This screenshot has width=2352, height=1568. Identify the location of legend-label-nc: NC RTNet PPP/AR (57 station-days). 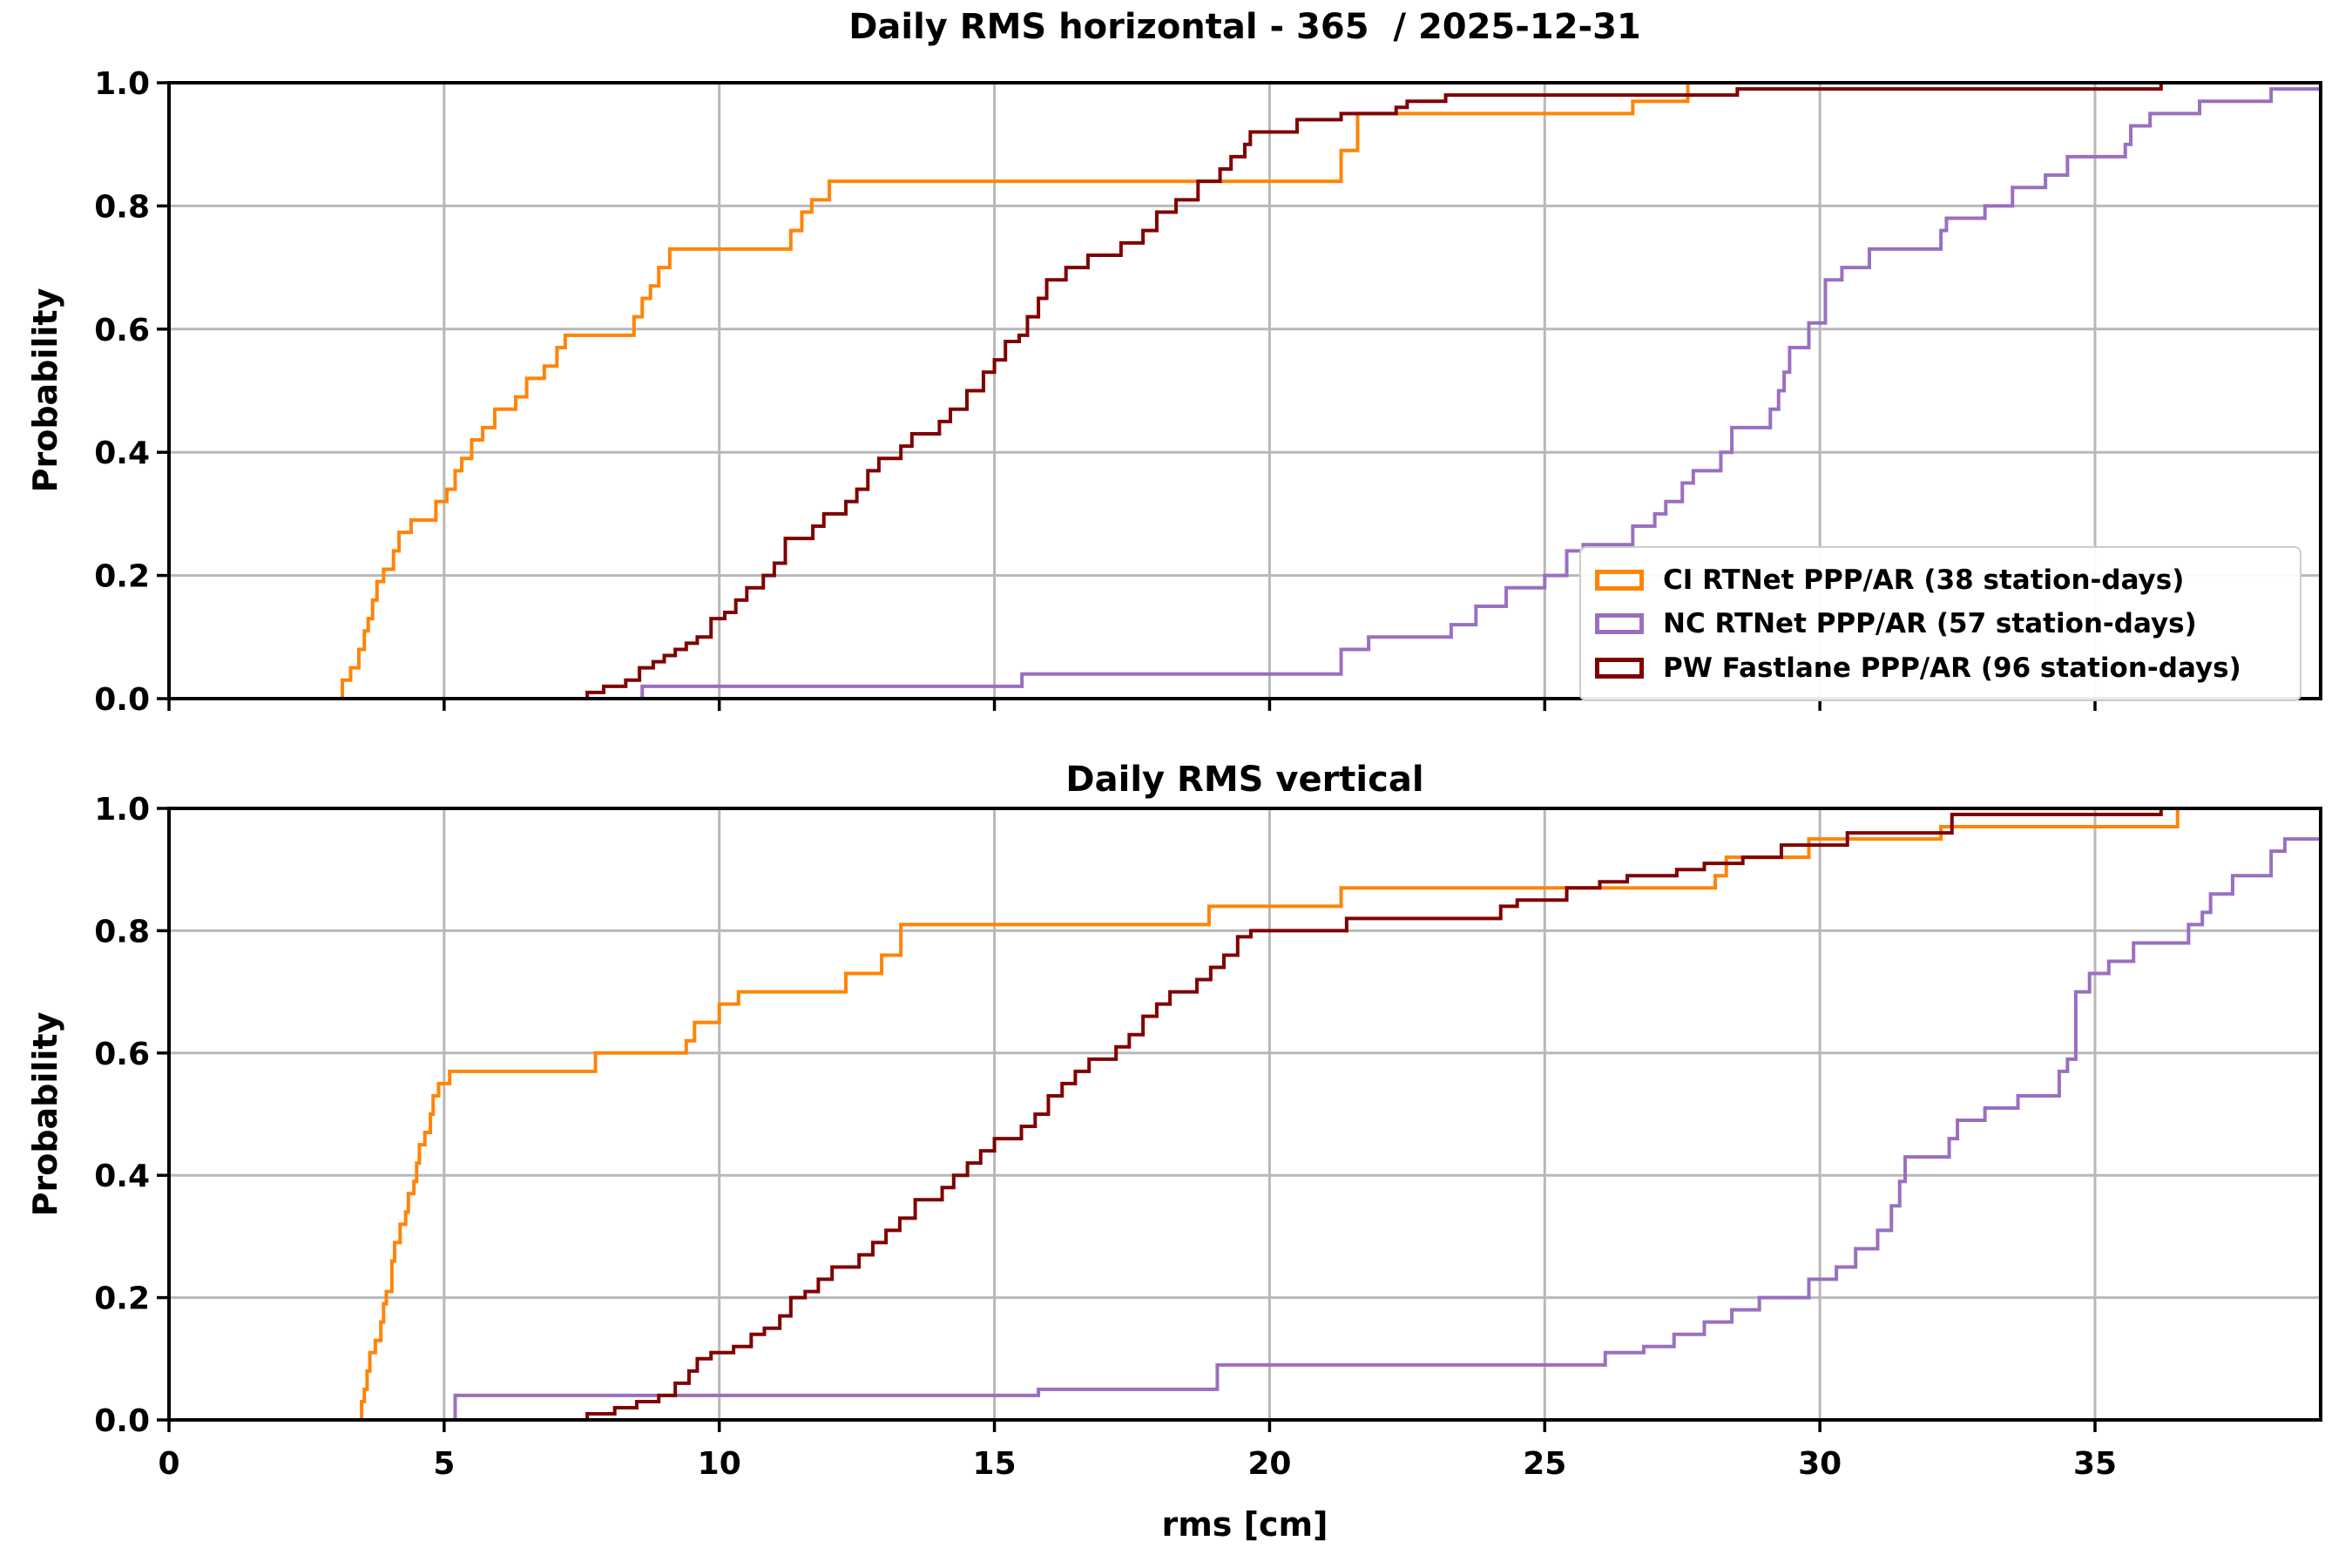
(1930, 623).